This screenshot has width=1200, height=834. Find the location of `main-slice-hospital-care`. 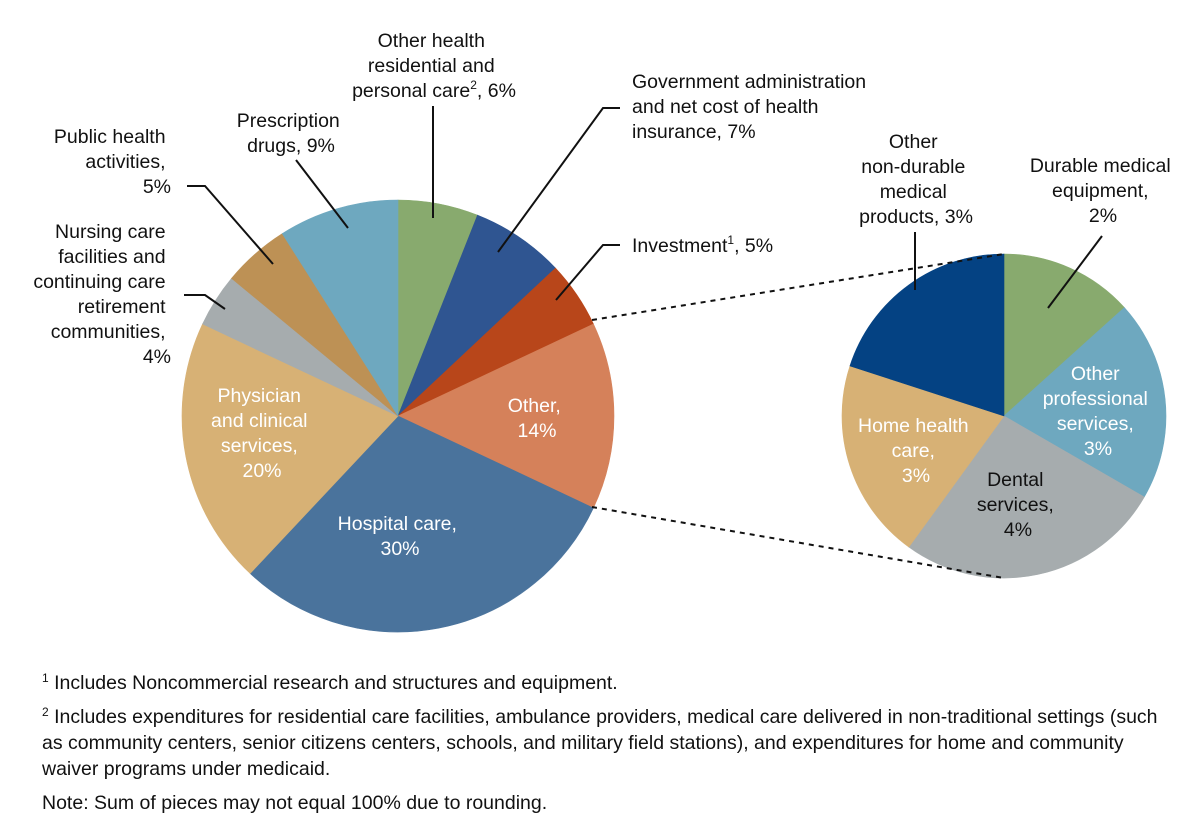

main-slice-hospital-care is located at coordinates (421, 524).